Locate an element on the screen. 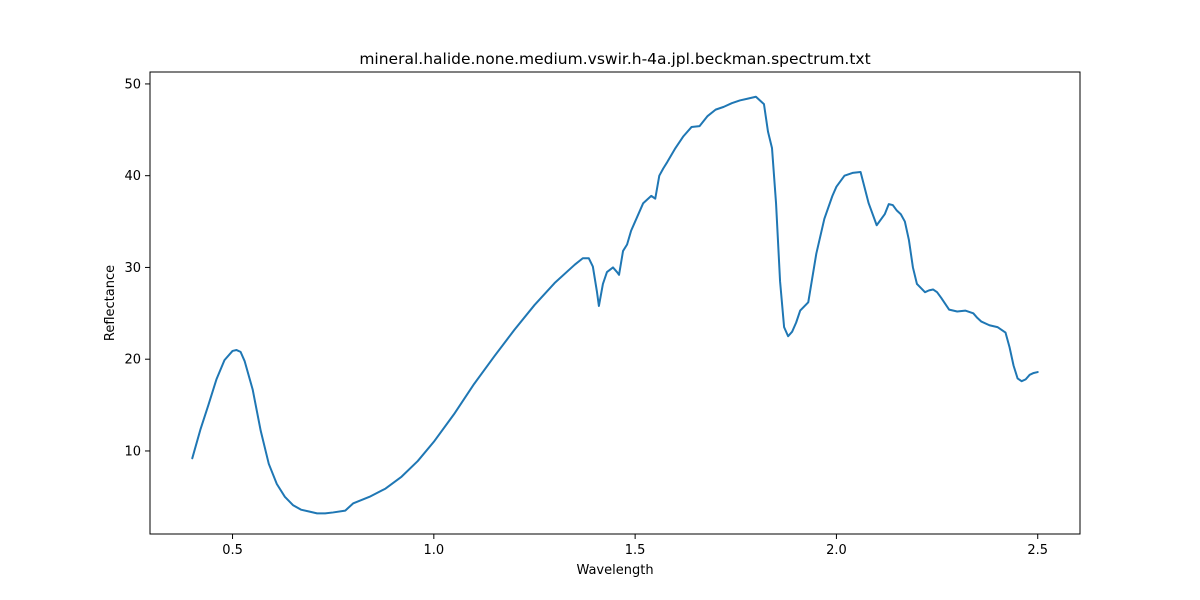 Image resolution: width=1200 pixels, height=600 pixels. x-axis-label: Wavelength is located at coordinates (614, 570).